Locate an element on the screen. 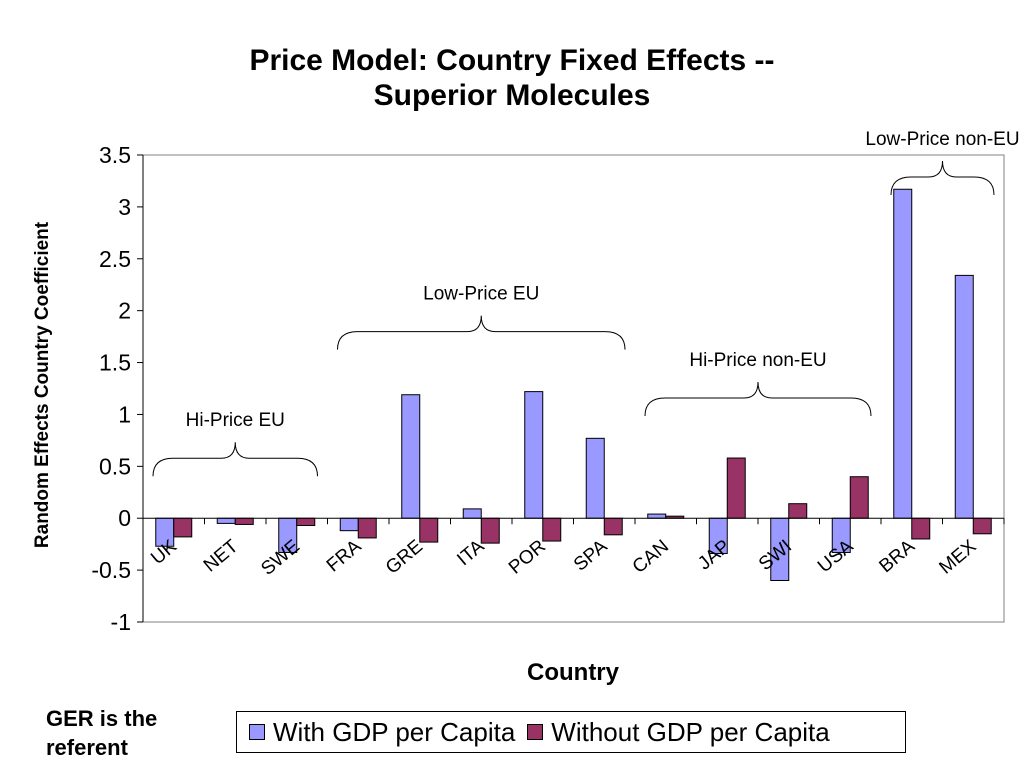  bar-with-gdp-per-capita-can is located at coordinates (657, 516).